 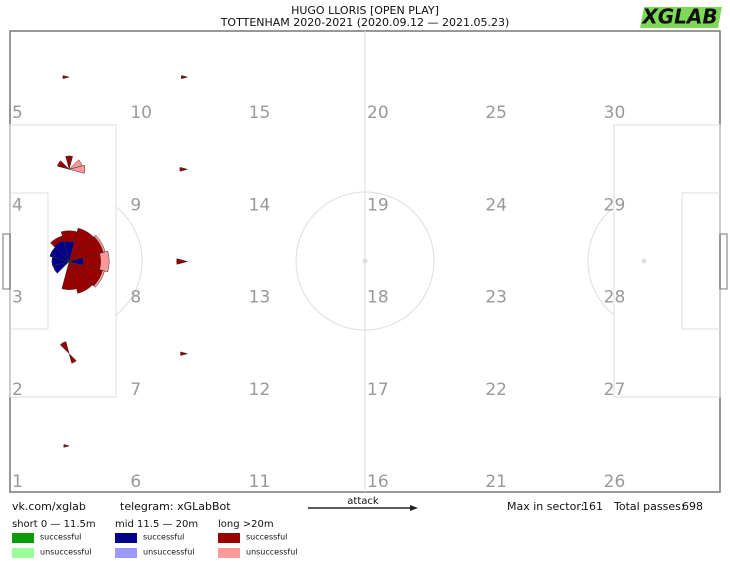 I want to click on zone-label: 15, so click(x=260, y=113).